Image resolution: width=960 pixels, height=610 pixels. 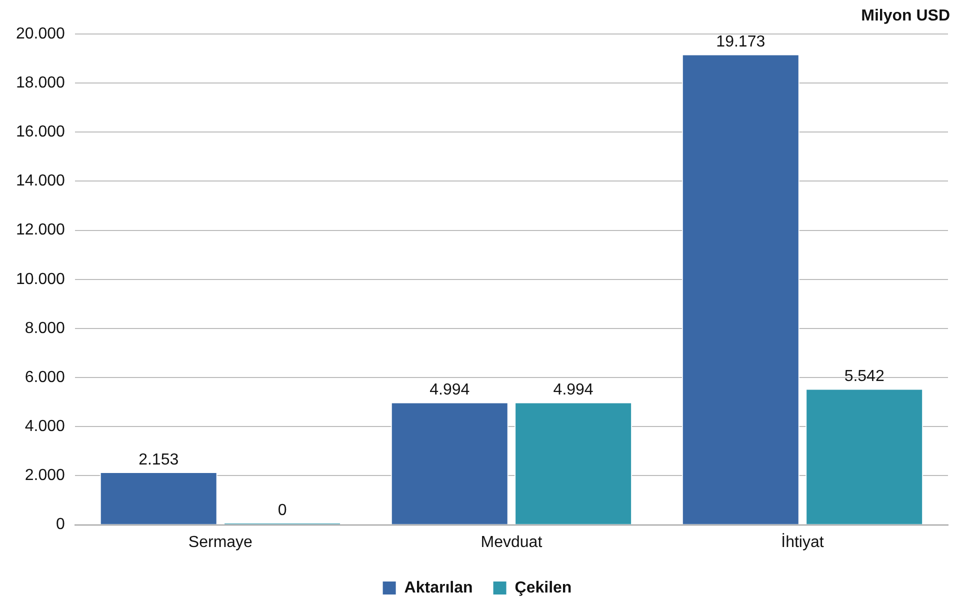 What do you see at coordinates (905, 15) in the screenshot?
I see `y-axis-title: Milyon USD` at bounding box center [905, 15].